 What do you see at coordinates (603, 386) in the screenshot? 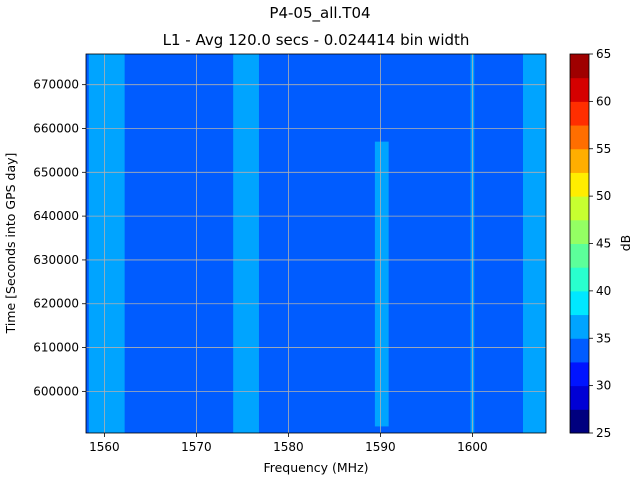
I see `colorbar-tick-label-1: 30` at bounding box center [603, 386].